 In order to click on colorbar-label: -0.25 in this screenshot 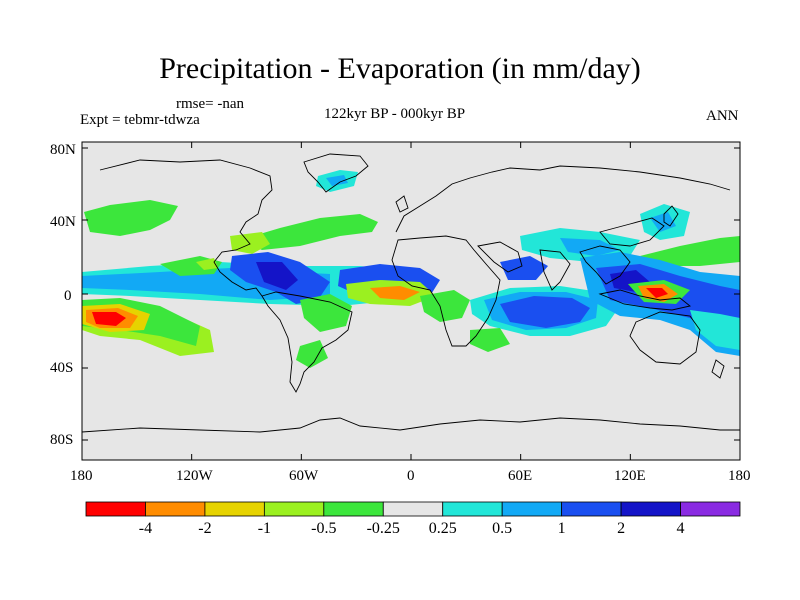, I will do `click(383, 528)`.